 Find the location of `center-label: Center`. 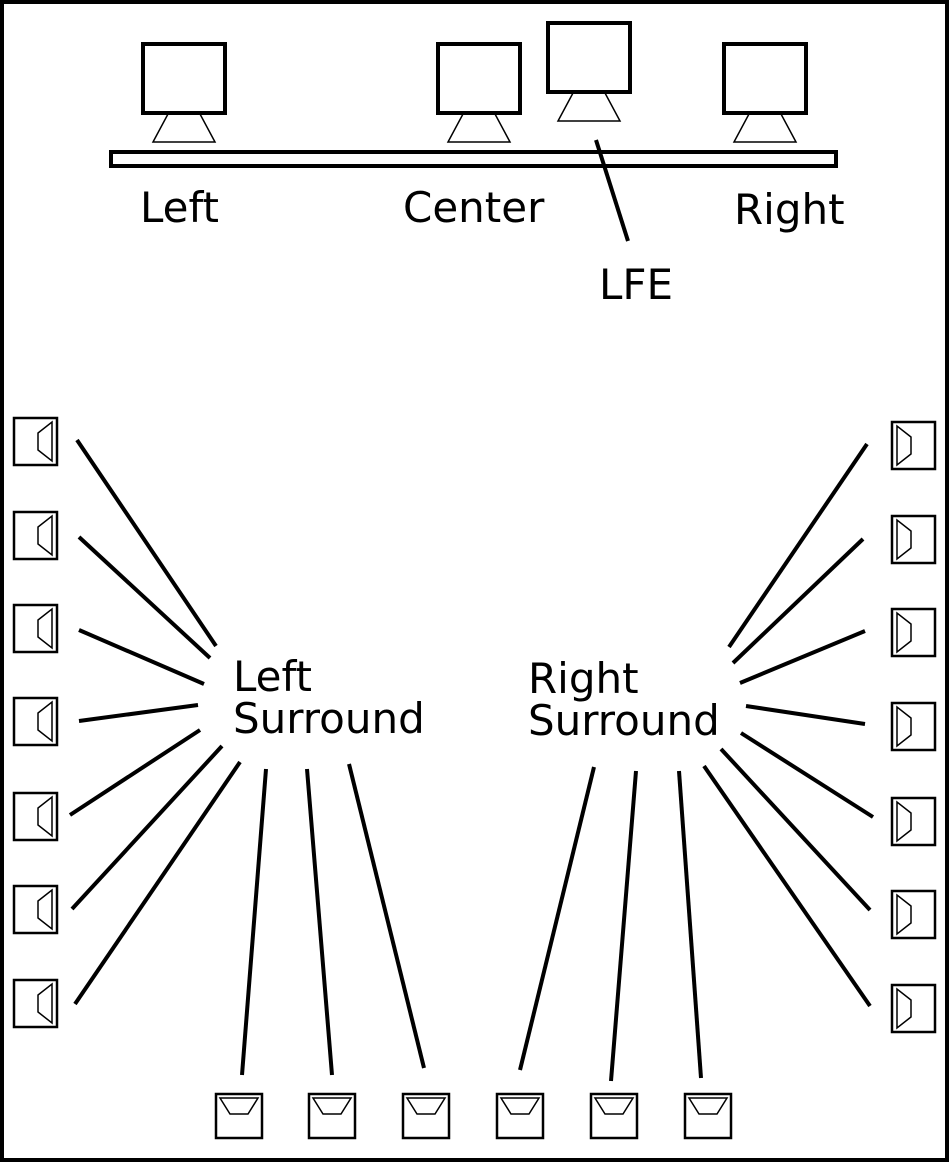

center-label: Center is located at coordinates (474, 207).